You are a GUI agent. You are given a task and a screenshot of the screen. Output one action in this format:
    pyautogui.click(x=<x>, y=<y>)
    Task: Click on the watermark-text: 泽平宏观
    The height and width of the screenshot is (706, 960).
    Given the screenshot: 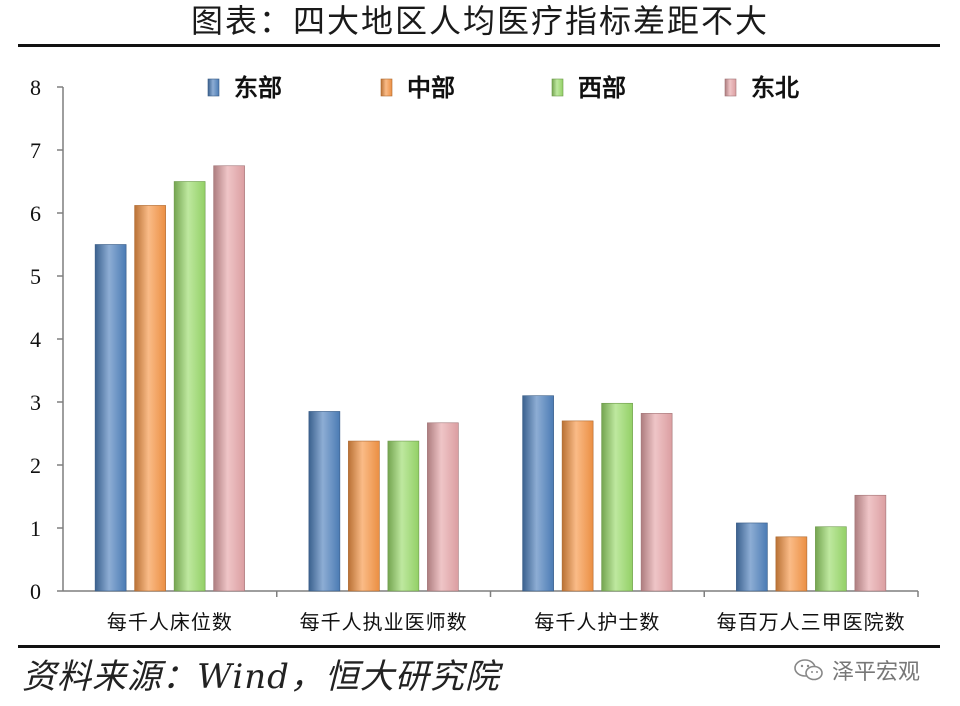 What is the action you would take?
    pyautogui.click(x=875, y=672)
    